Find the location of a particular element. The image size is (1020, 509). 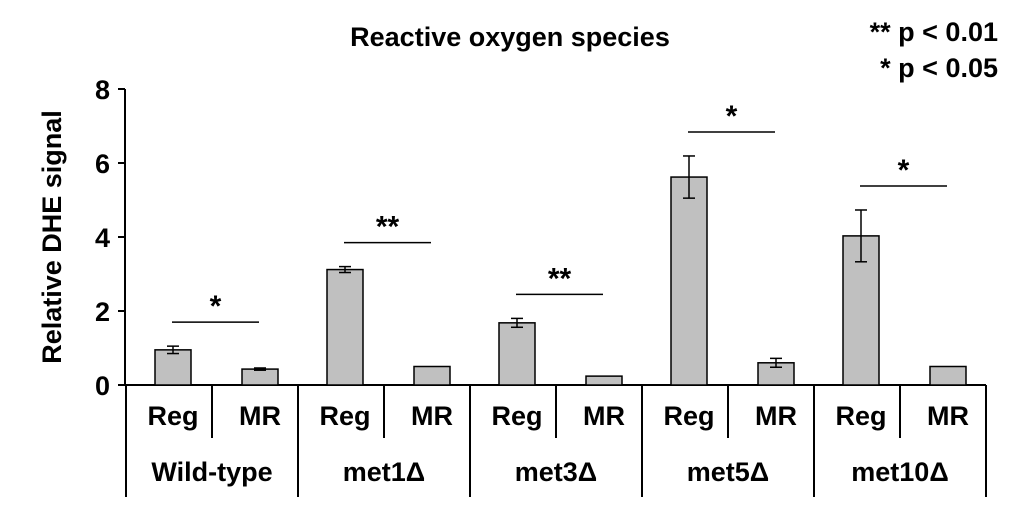

group-label: met5Δ is located at coordinates (728, 472).